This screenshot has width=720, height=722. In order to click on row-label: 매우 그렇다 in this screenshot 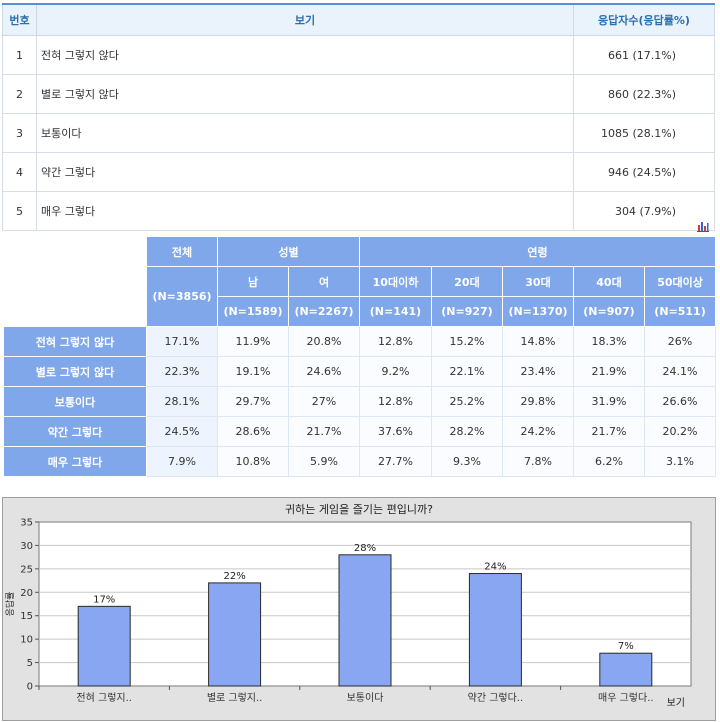, I will do `click(75, 461)`.